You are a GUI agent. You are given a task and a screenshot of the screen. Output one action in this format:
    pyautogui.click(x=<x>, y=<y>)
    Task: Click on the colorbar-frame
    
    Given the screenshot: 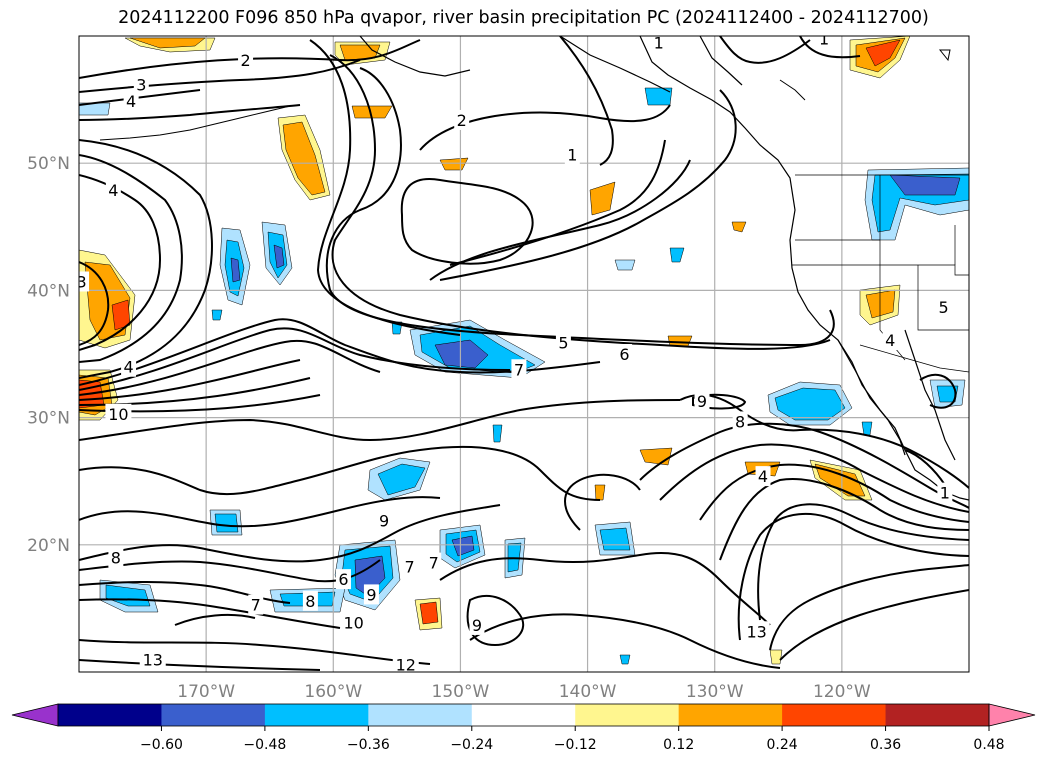 What is the action you would take?
    pyautogui.click(x=523, y=715)
    